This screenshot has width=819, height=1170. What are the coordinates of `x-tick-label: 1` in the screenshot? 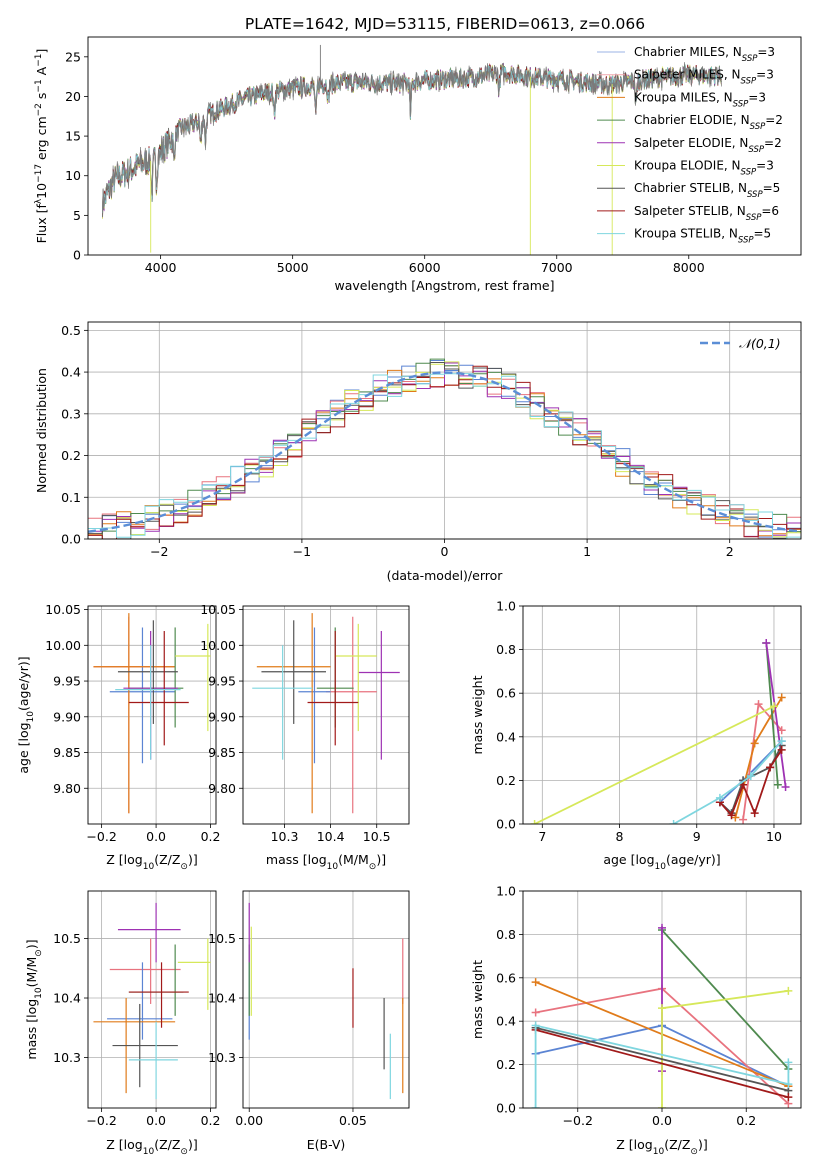 It's located at (587, 551).